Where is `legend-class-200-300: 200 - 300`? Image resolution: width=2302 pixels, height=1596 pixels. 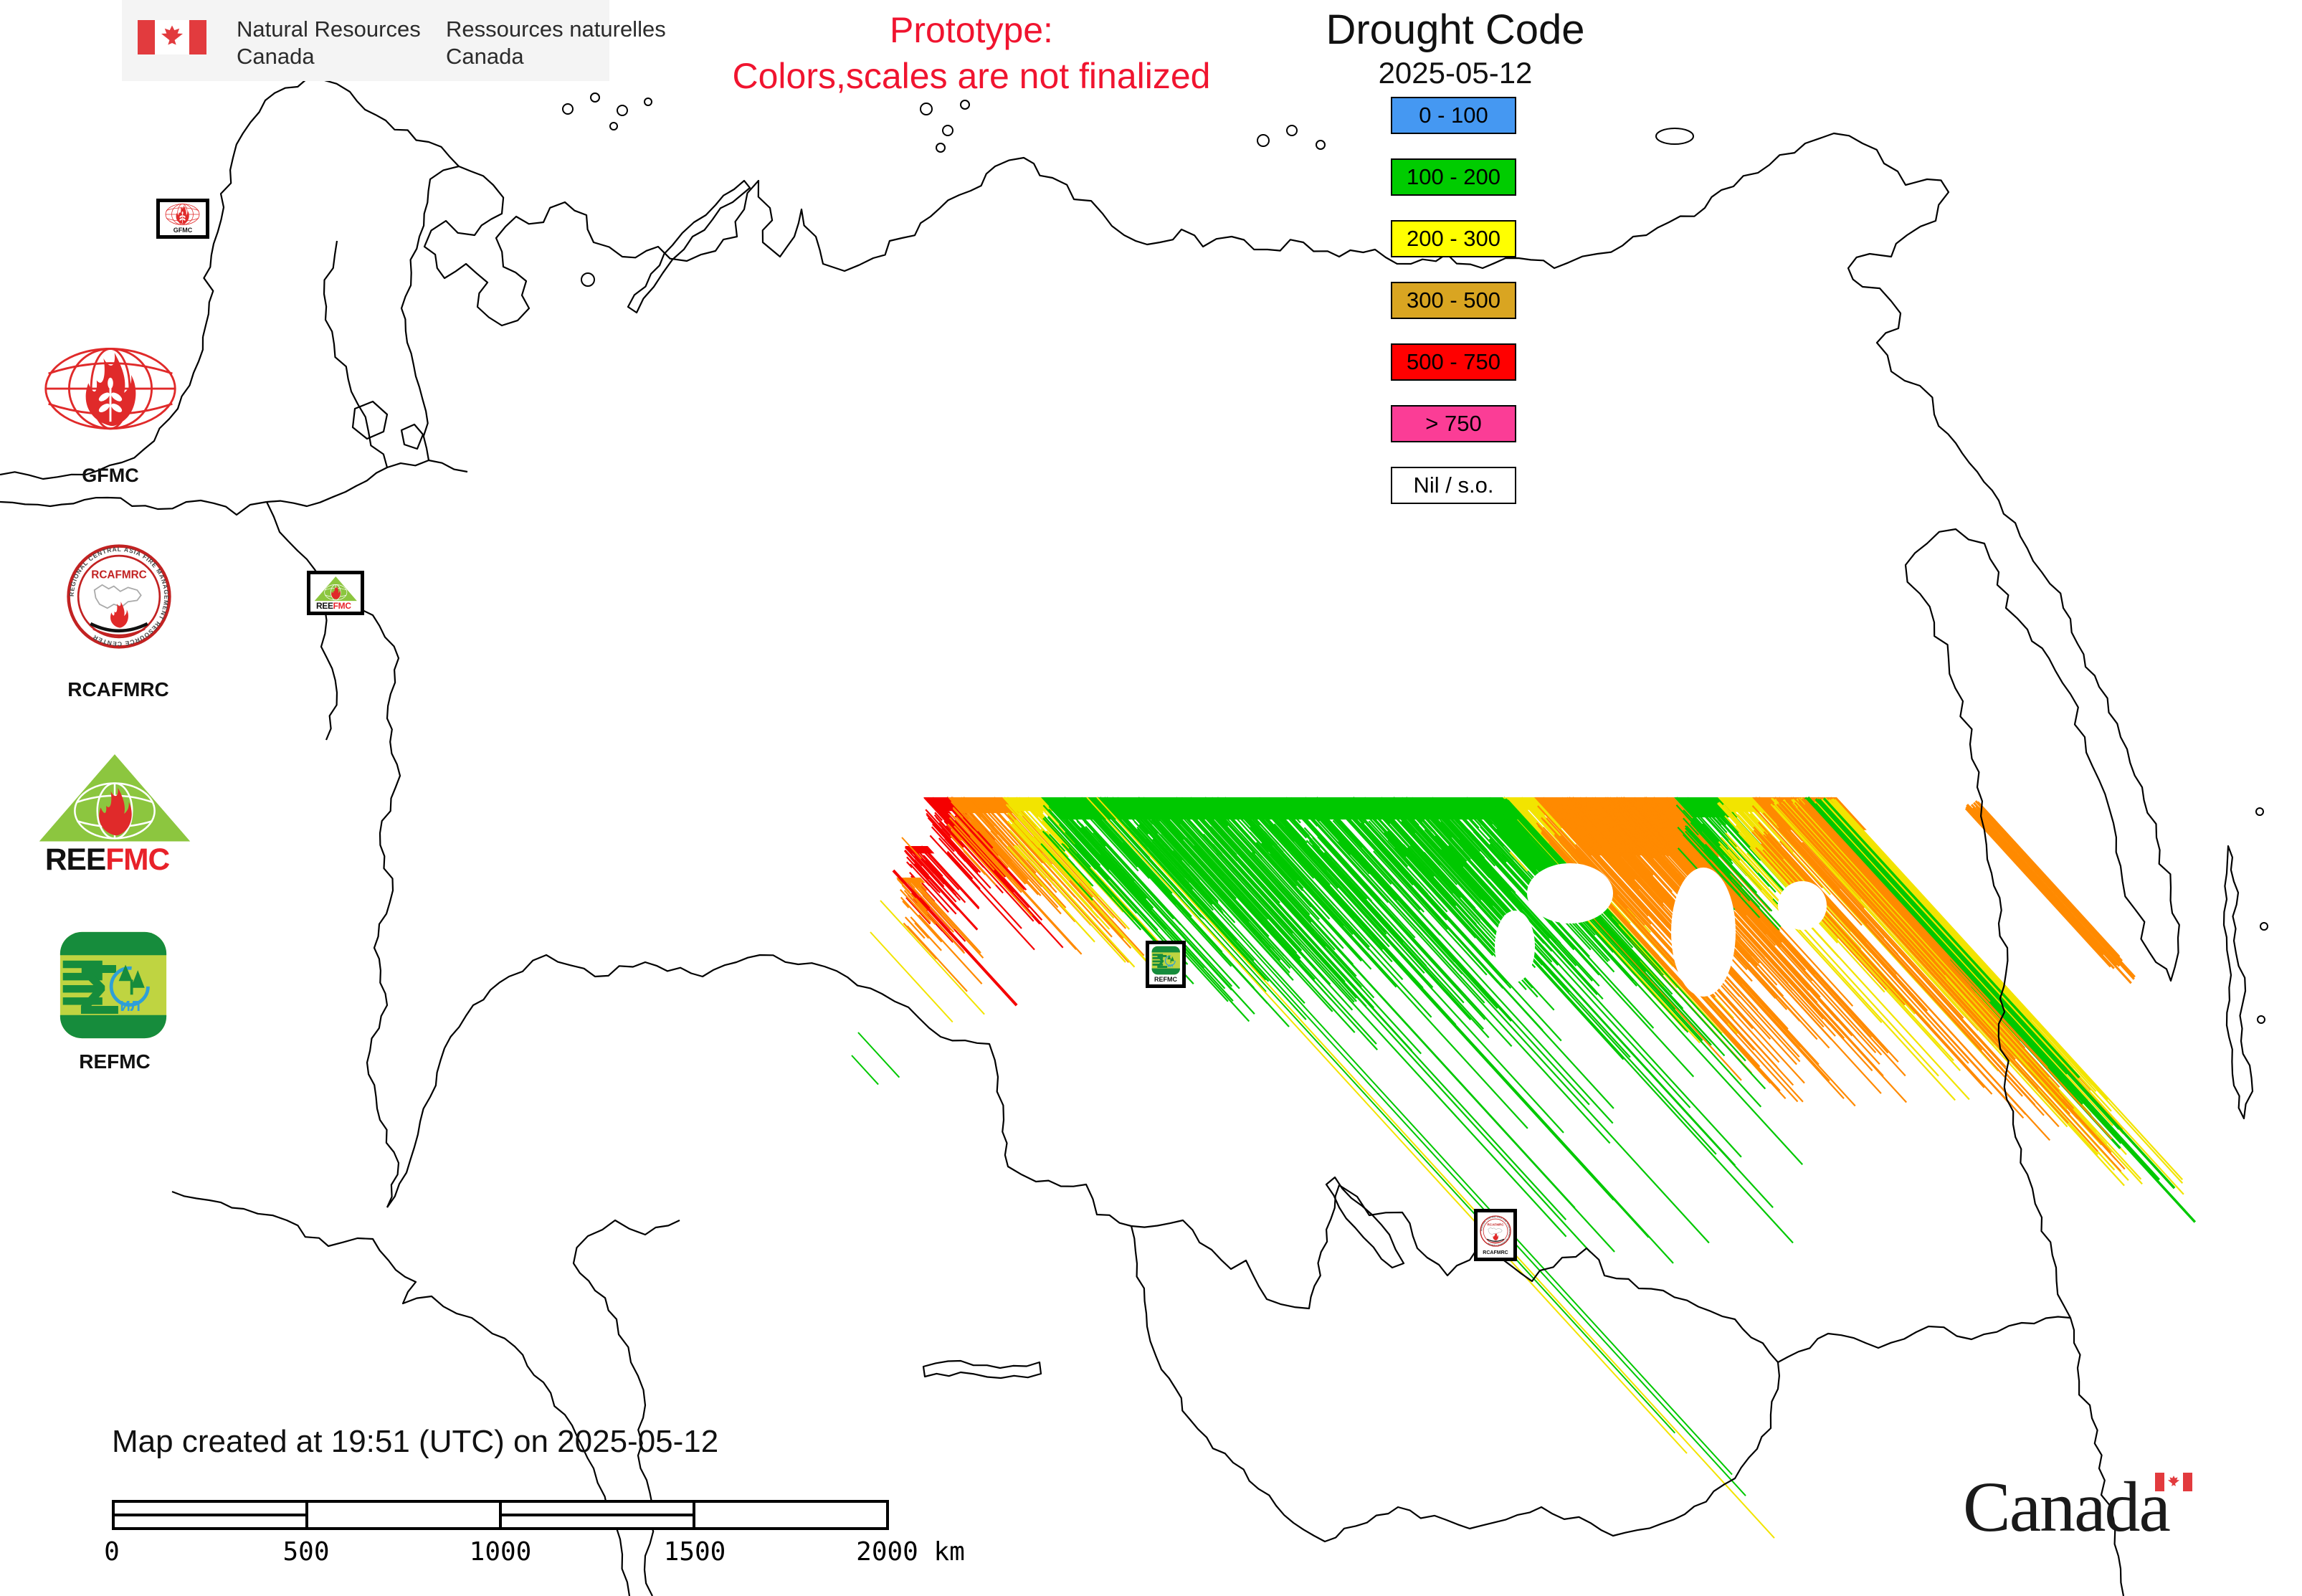
legend-class-200-300: 200 - 300 is located at coordinates (1454, 238).